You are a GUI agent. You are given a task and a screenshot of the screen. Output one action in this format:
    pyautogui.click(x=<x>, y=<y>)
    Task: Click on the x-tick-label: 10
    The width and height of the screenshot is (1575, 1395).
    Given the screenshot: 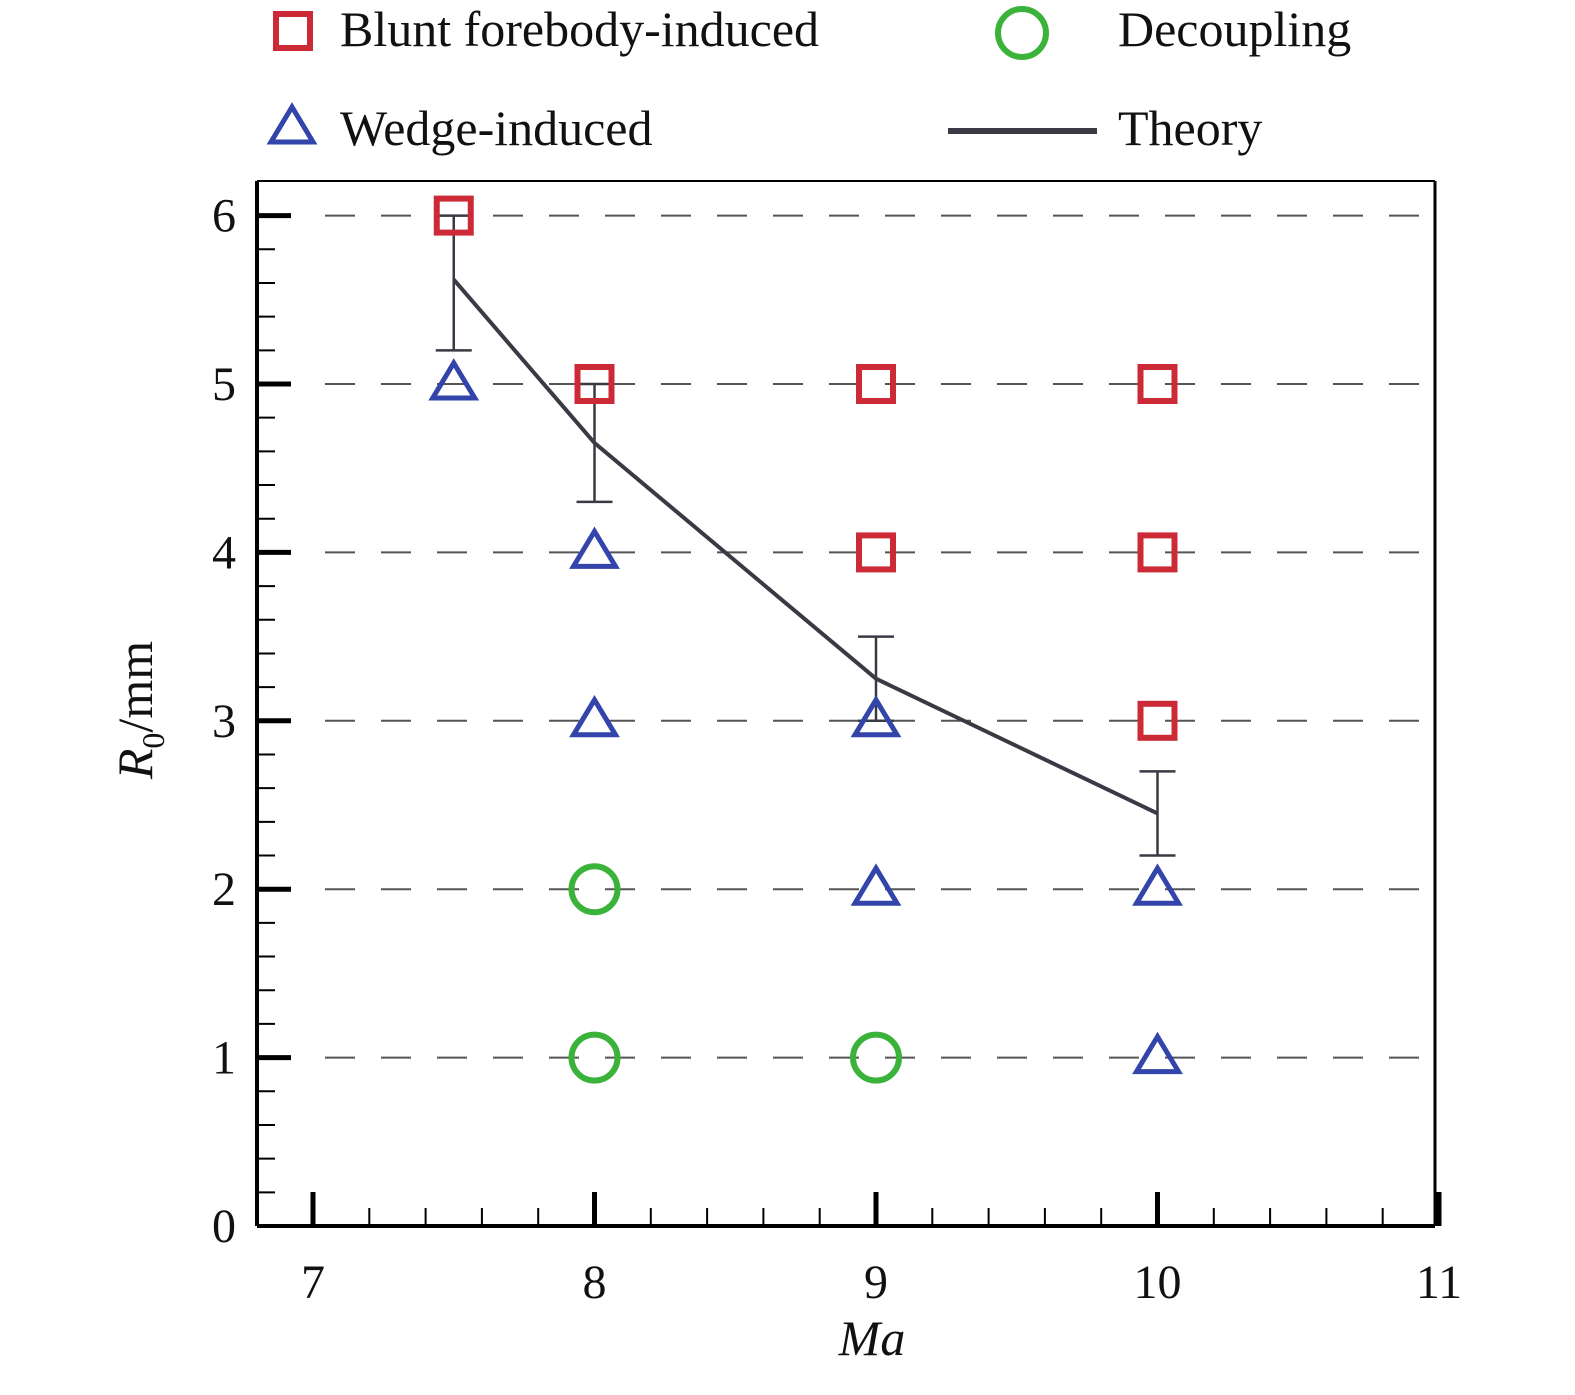 What is the action you would take?
    pyautogui.click(x=1158, y=1282)
    